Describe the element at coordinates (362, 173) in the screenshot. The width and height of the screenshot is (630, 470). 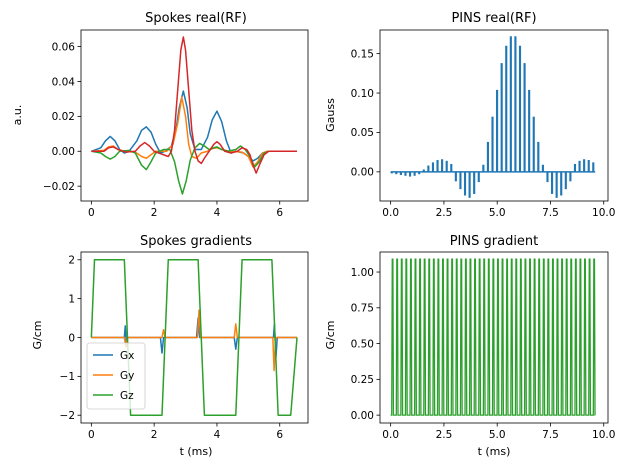
I see `pins-rf-ytick-label: 0.00` at that location.